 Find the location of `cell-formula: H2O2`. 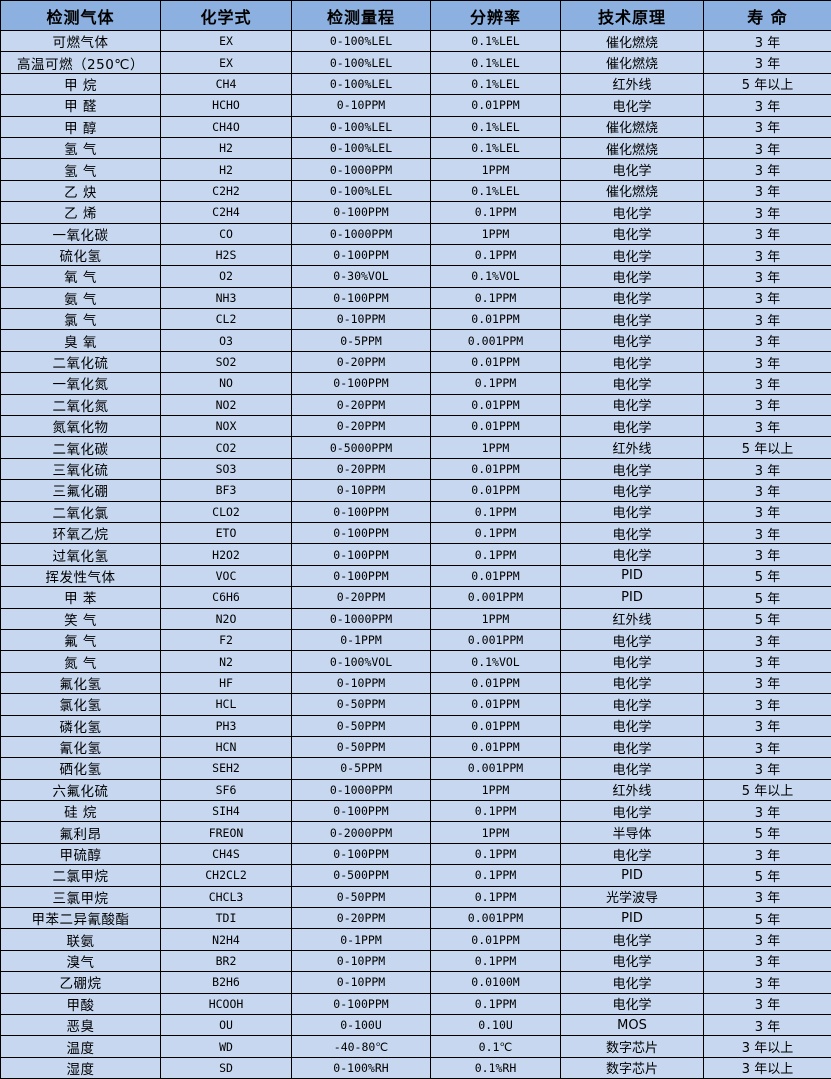

cell-formula: H2O2 is located at coordinates (226, 554).